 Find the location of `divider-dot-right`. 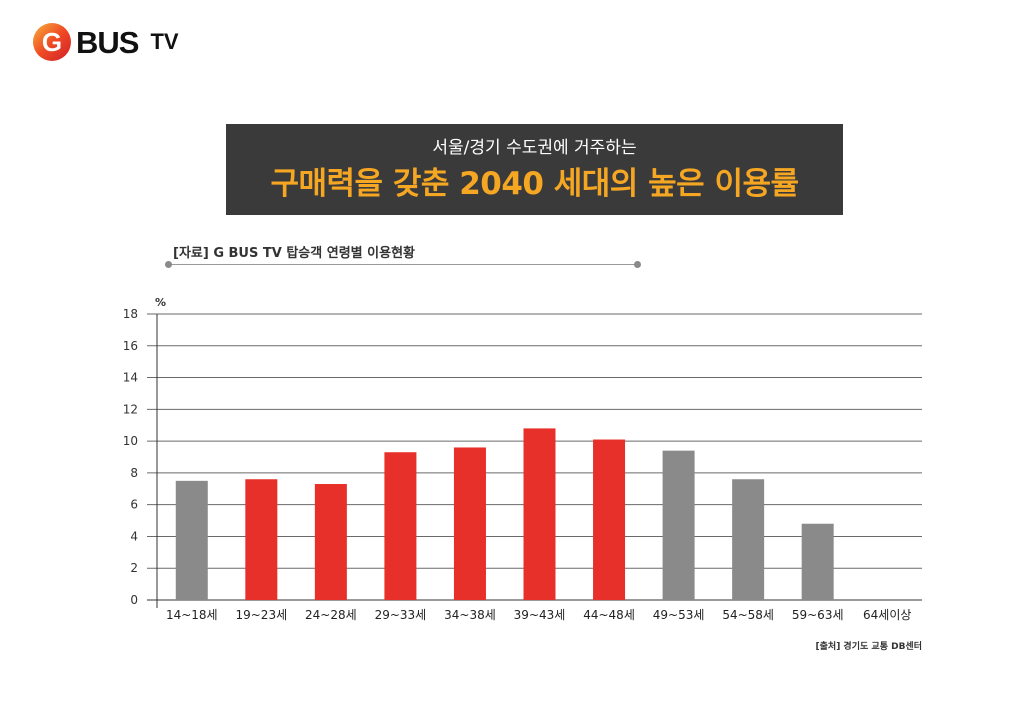

divider-dot-right is located at coordinates (637, 264).